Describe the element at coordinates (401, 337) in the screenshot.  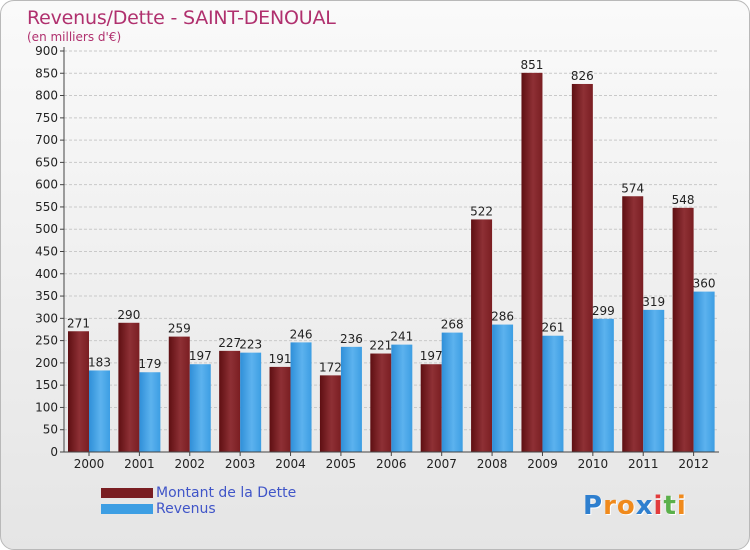
I see `data-label-revenus: 241` at that location.